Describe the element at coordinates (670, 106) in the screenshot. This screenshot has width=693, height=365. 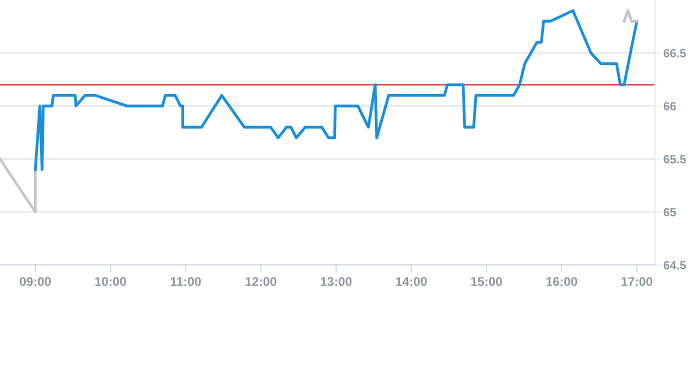
I see `y-tick-label: 66` at that location.